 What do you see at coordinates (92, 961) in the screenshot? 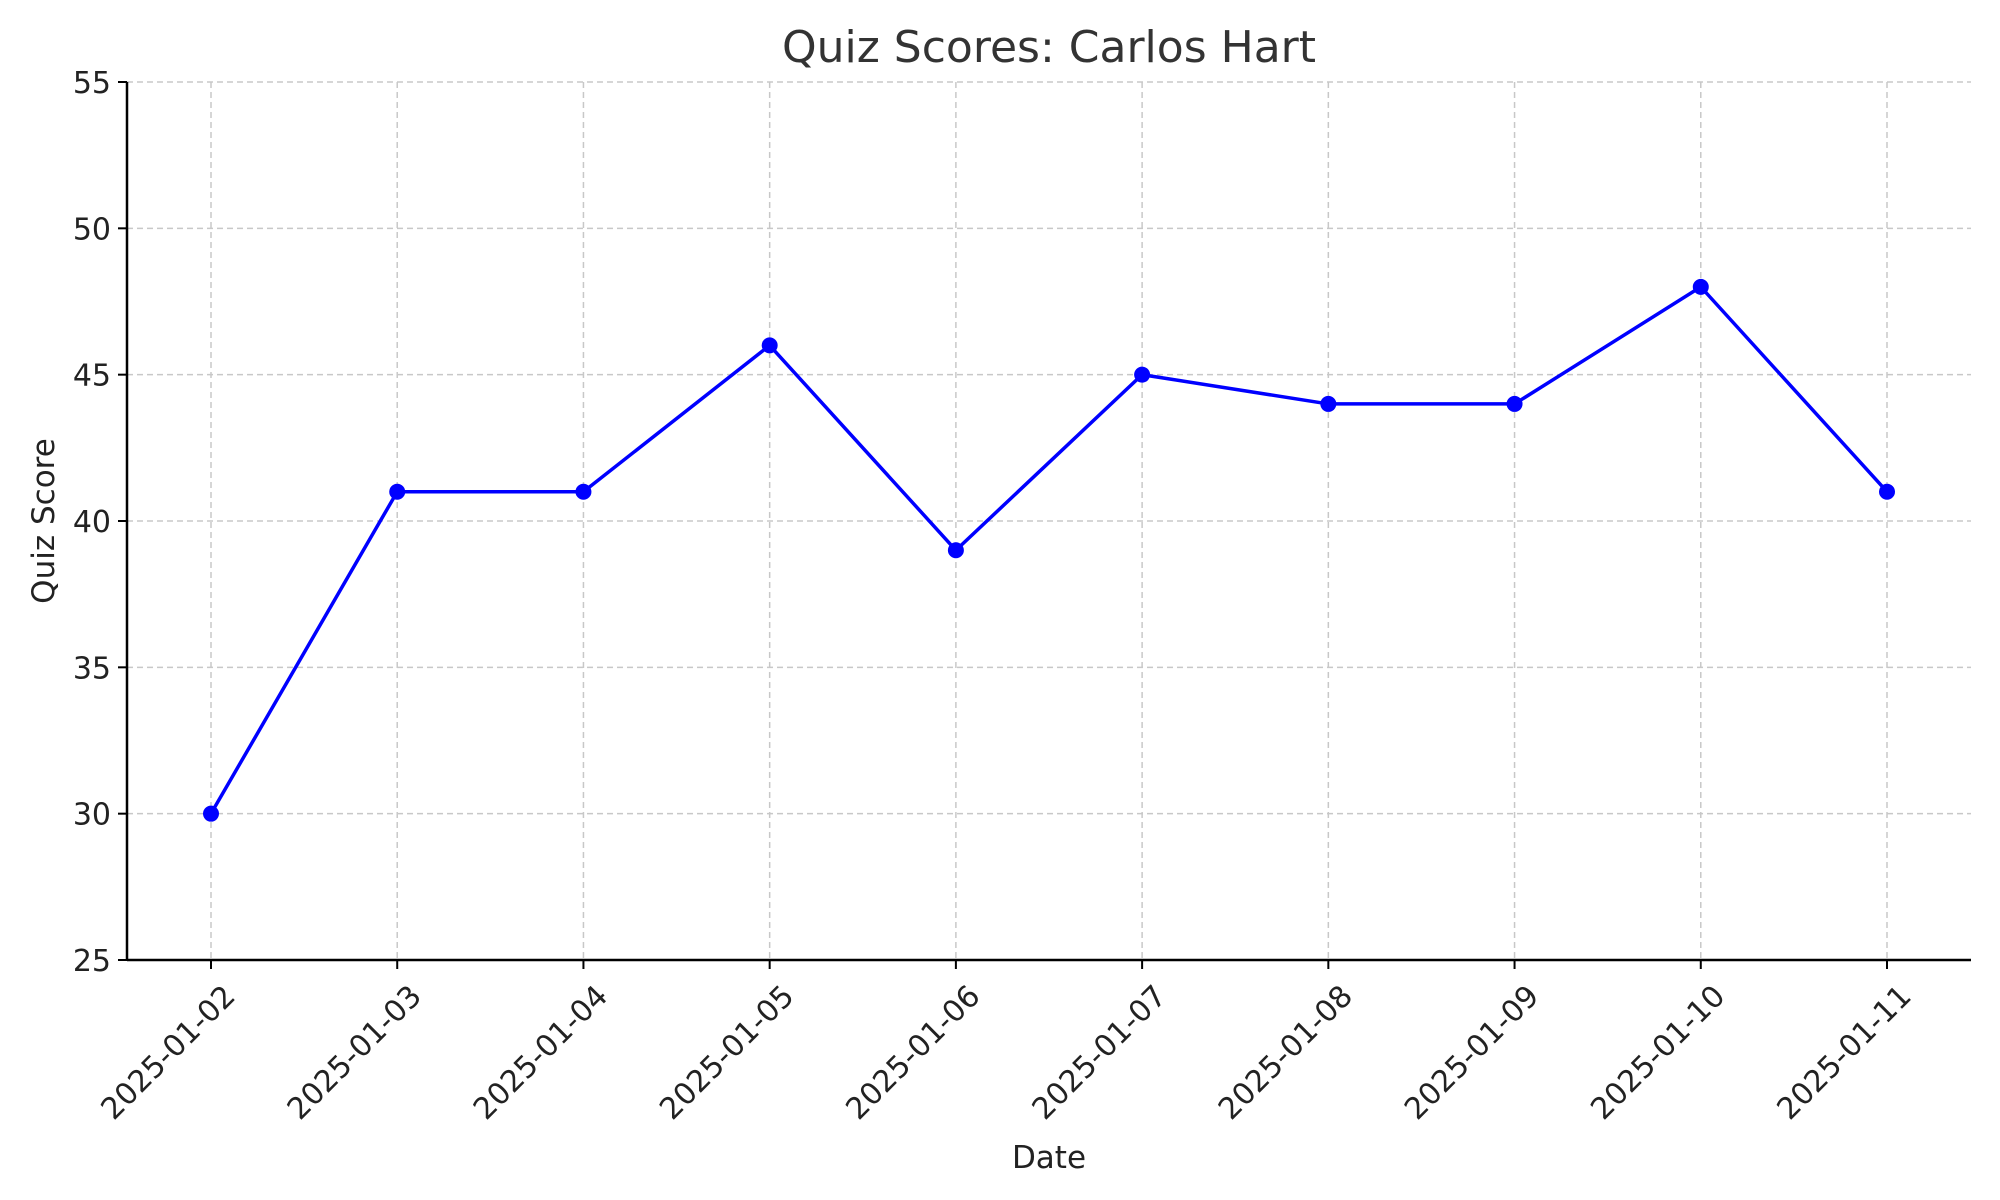
I see `y-tick-label: 25` at bounding box center [92, 961].